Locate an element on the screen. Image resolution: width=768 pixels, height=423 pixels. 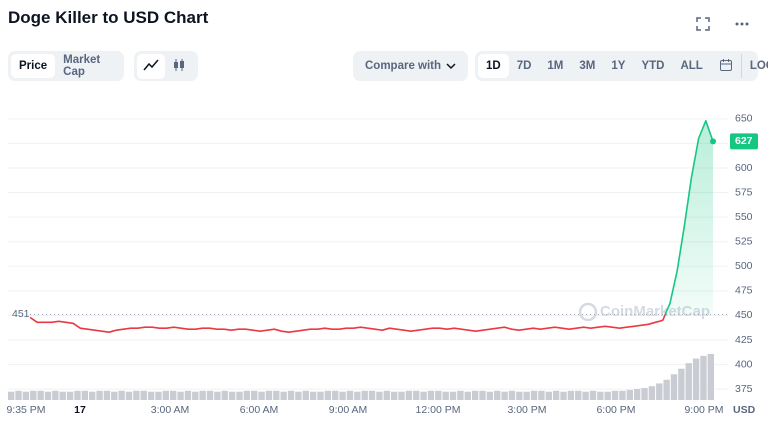
price-badge-label: 627 is located at coordinates (744, 141).